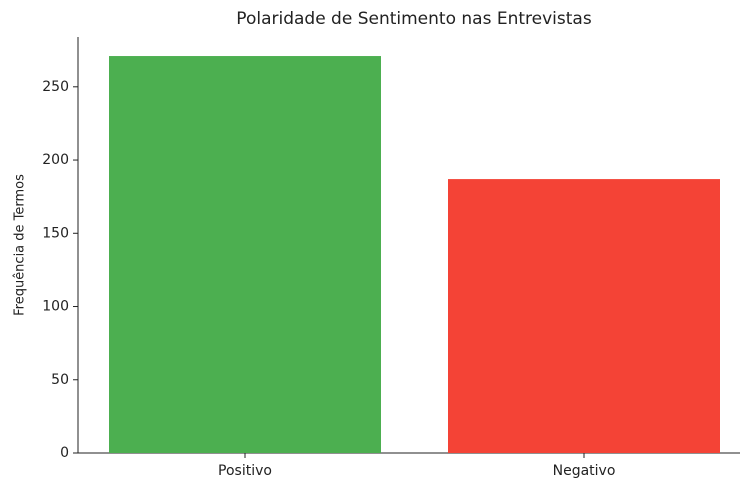 This screenshot has width=740, height=481. I want to click on x-tick-label: Negativo, so click(584, 471).